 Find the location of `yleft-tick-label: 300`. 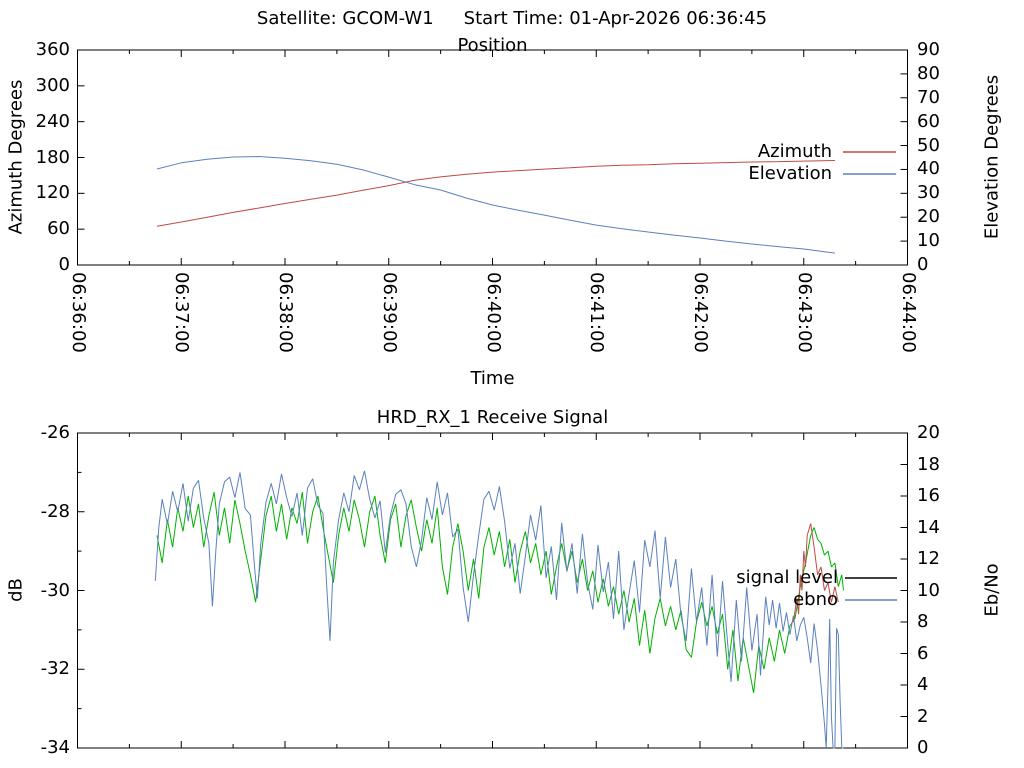

yleft-tick-label: 300 is located at coordinates (52, 85).